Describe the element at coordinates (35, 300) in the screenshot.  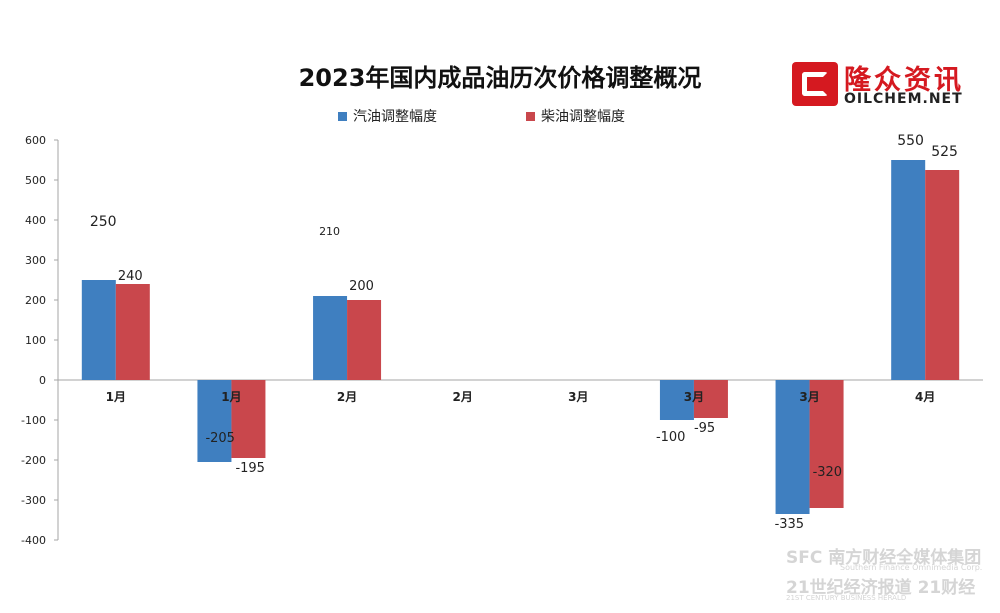
I see `y-tick-label: 200` at that location.